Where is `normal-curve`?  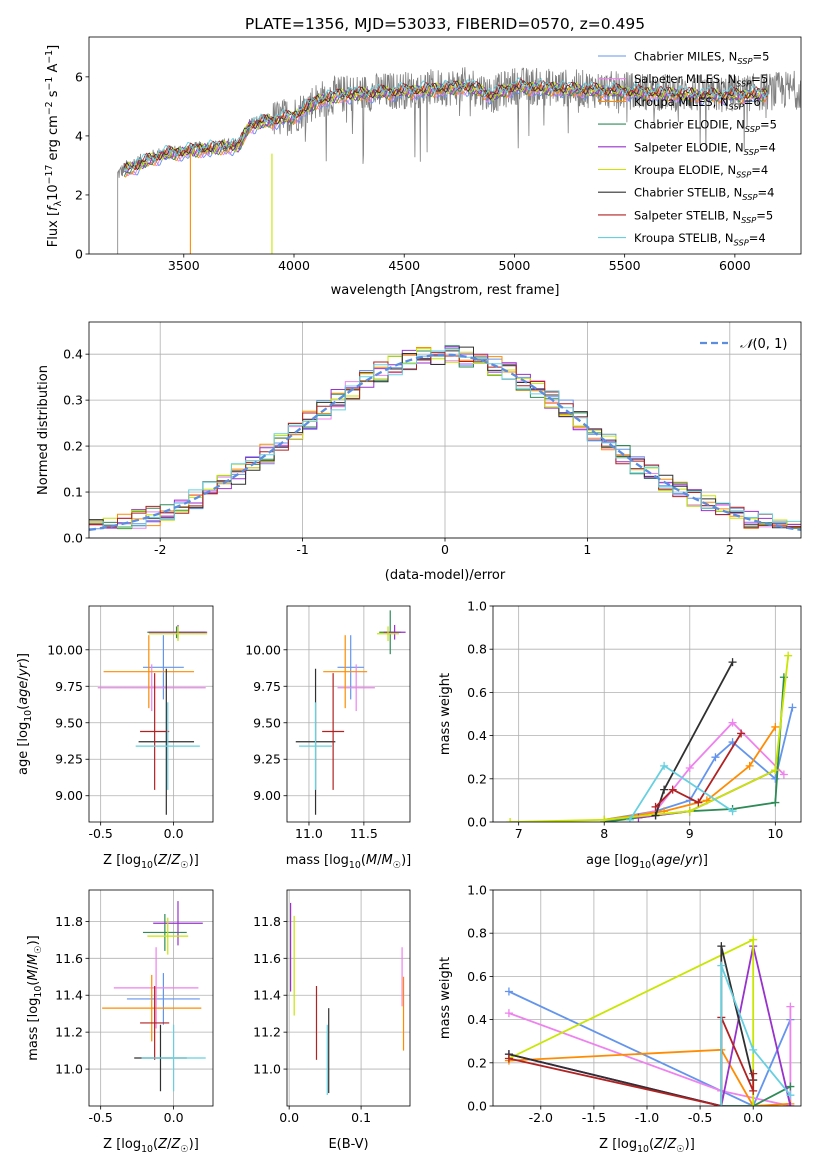 normal-curve is located at coordinates (445, 442).